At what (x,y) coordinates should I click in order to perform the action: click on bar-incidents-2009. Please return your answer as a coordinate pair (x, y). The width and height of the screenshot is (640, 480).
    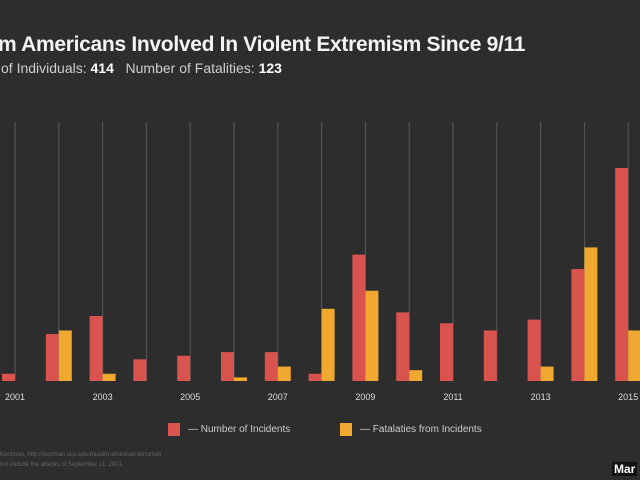
    Looking at the image, I should click on (359, 317).